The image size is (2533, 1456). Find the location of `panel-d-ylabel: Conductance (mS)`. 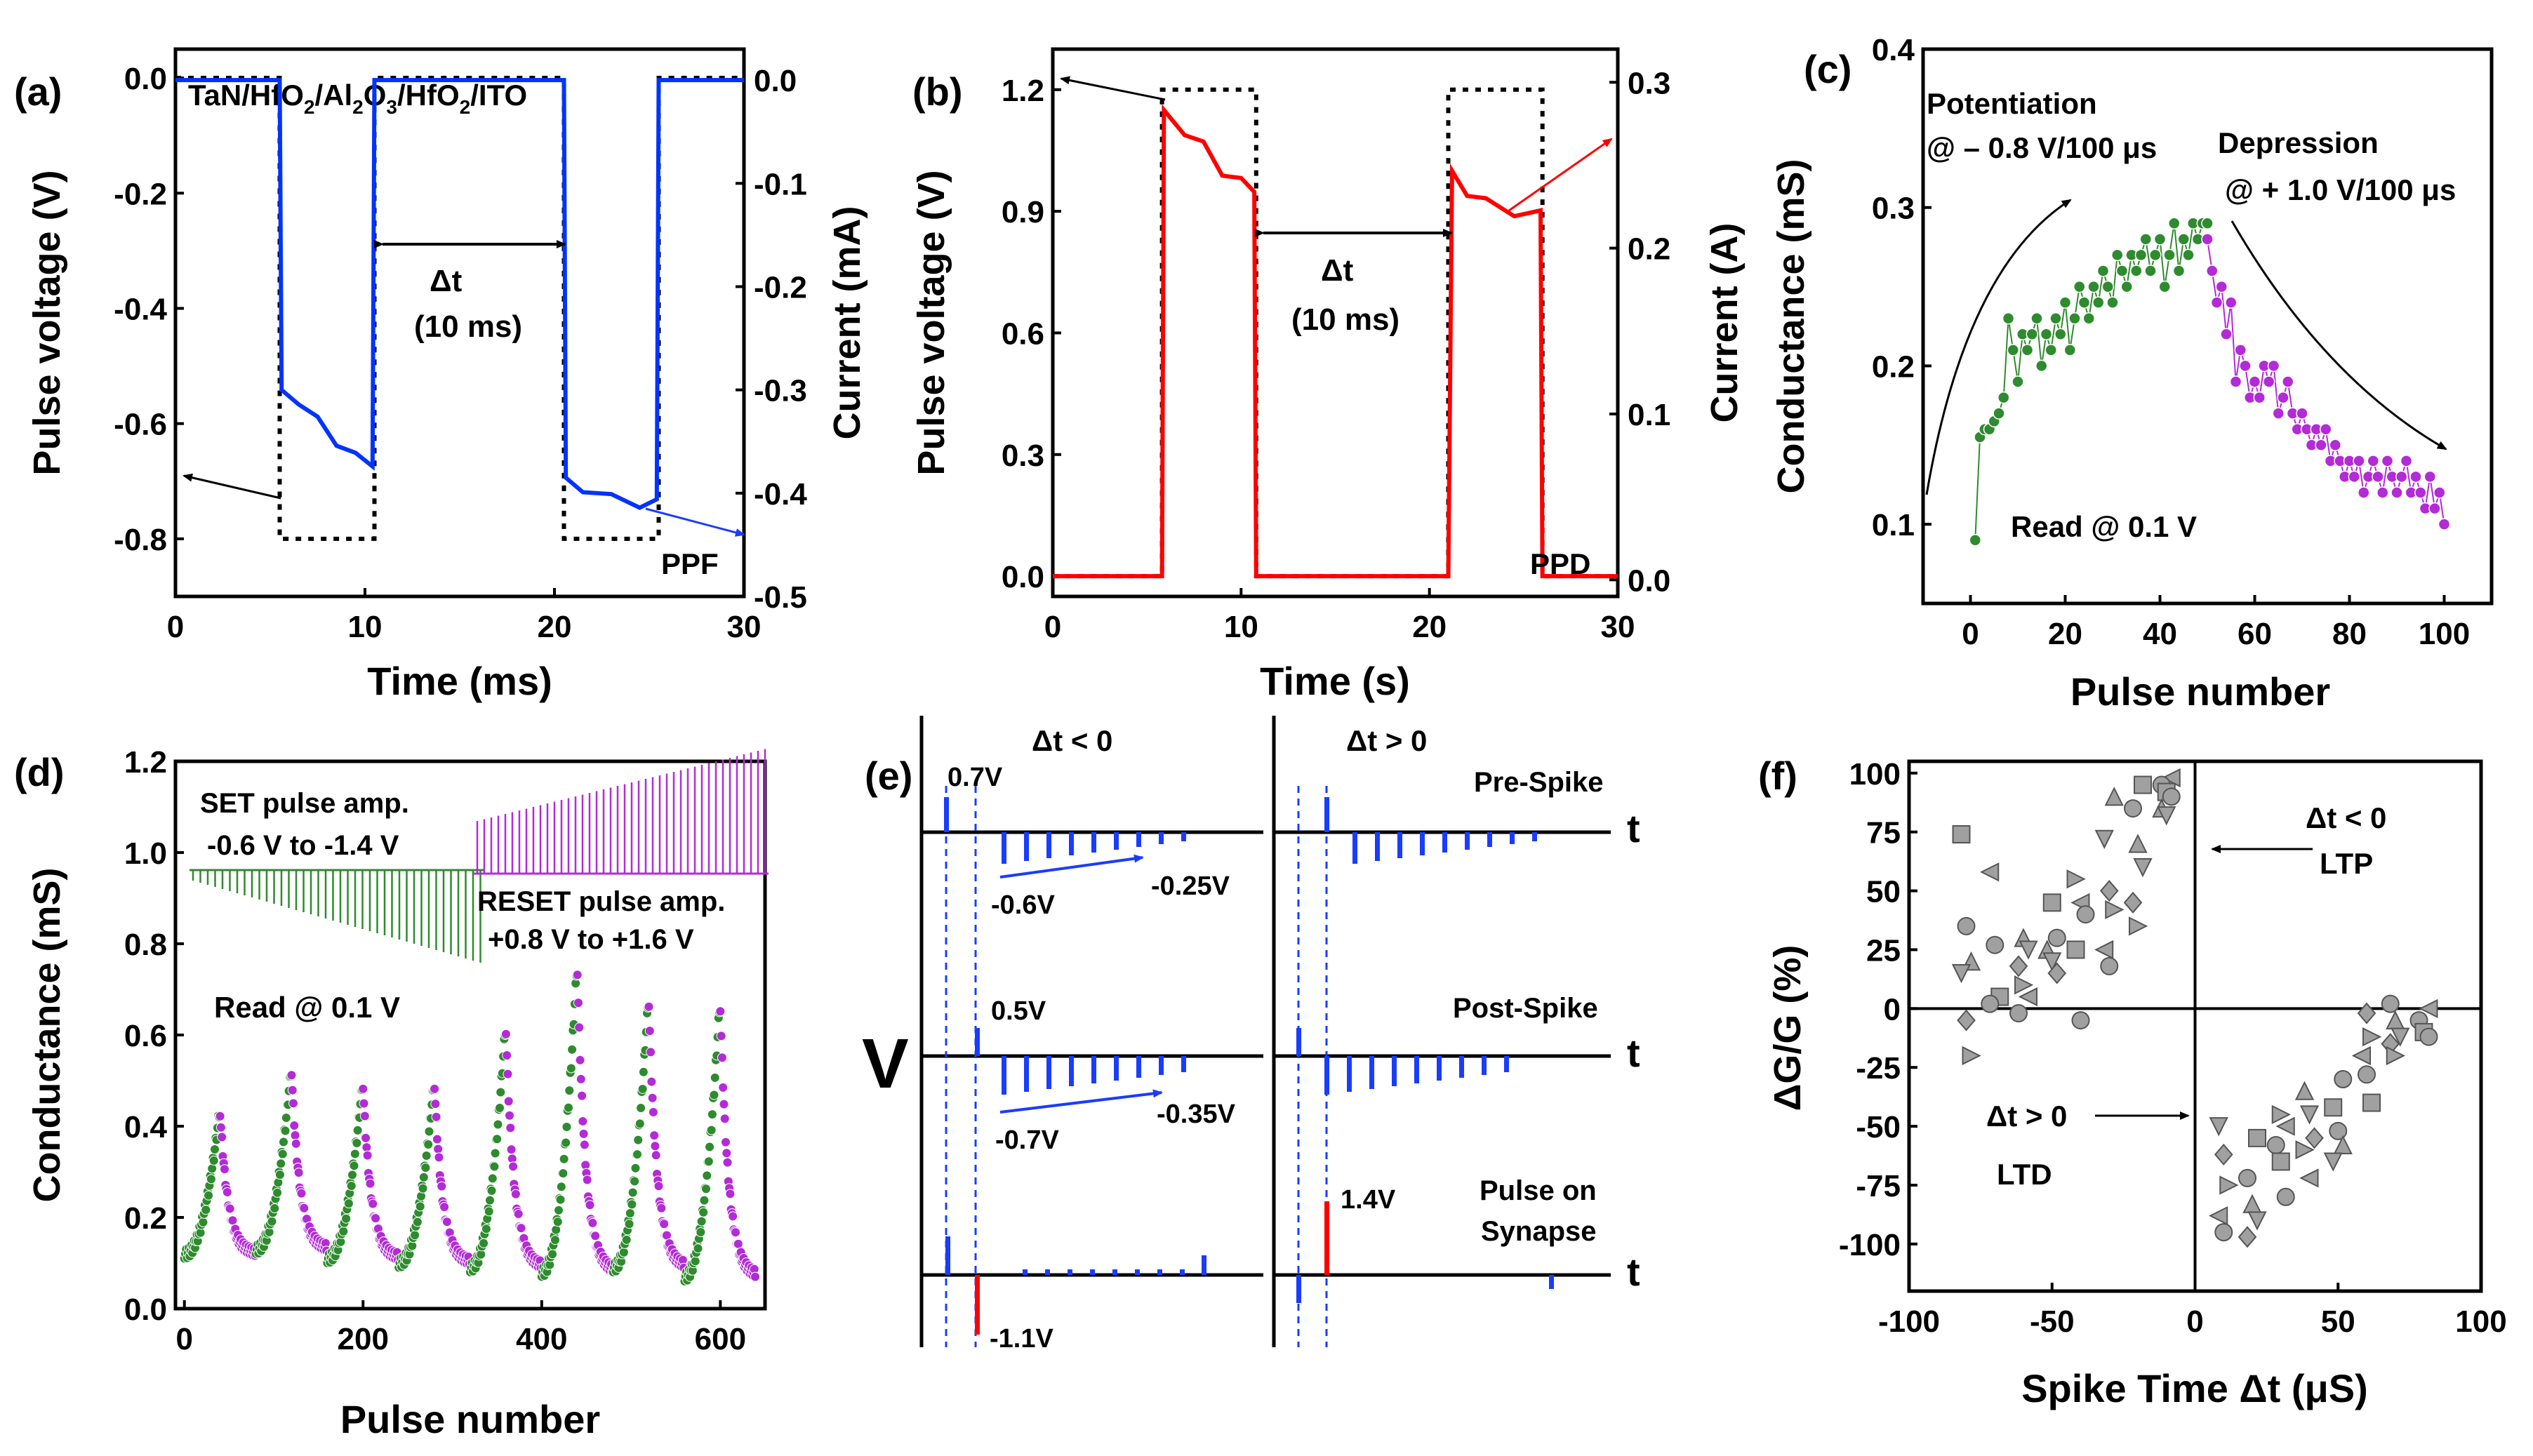

panel-d-ylabel: Conductance (mS) is located at coordinates (47, 1035).